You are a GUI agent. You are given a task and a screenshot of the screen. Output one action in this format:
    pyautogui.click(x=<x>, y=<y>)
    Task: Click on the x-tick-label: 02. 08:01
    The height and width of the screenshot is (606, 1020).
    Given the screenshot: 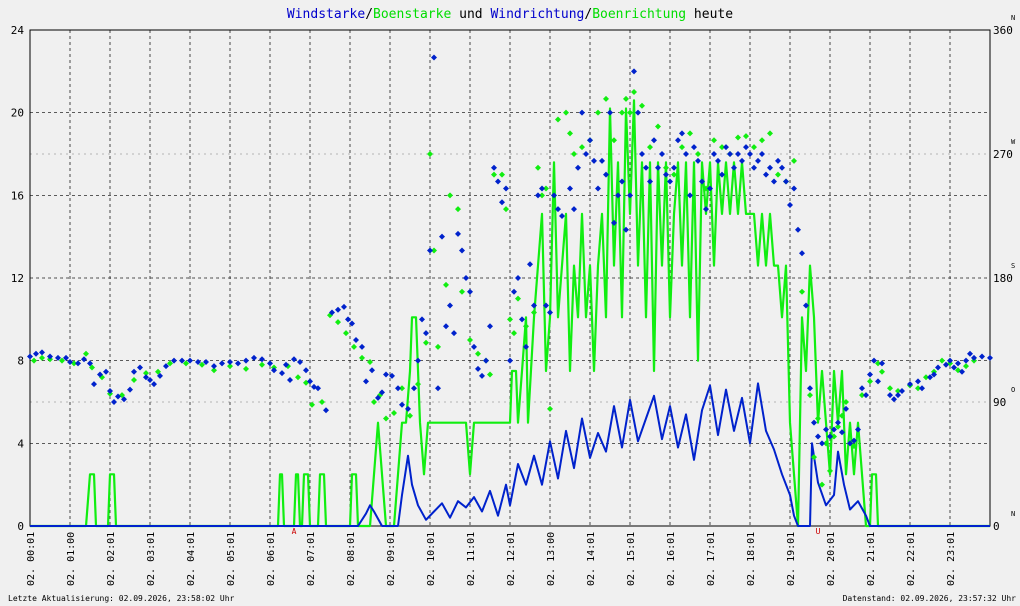 What is the action you would take?
    pyautogui.click(x=351, y=559)
    